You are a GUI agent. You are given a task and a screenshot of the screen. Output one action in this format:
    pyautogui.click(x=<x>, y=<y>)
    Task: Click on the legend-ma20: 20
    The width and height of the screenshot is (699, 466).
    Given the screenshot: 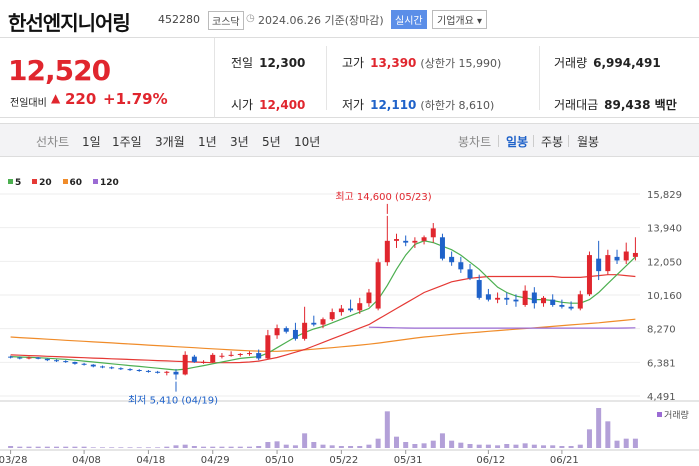 What is the action you would take?
    pyautogui.click(x=42, y=183)
    